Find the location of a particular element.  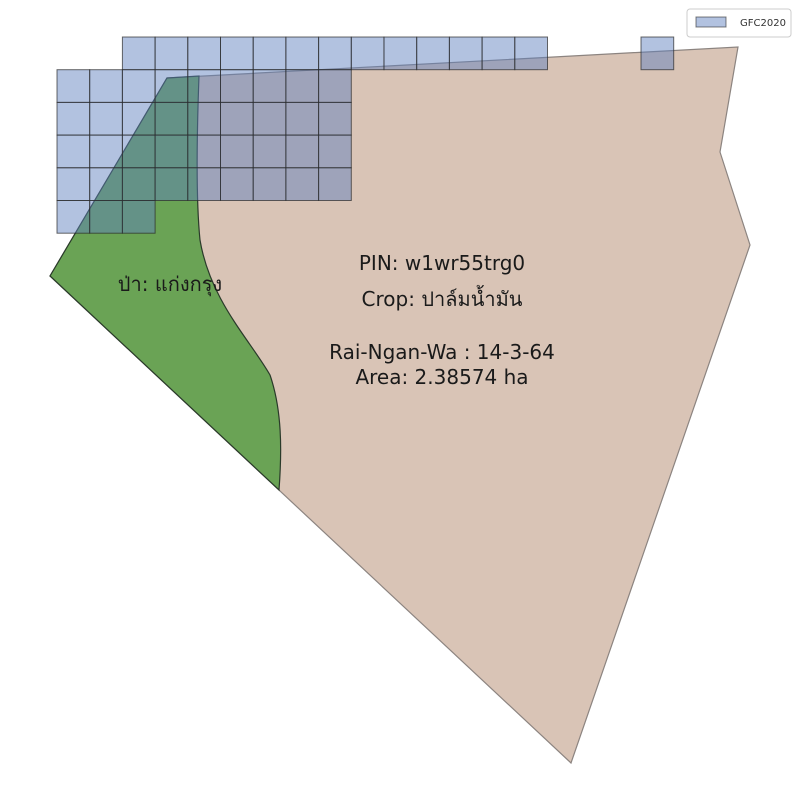

parcel-crop-label: Crop: ปาล์มน้ำมัน is located at coordinates (442, 298).